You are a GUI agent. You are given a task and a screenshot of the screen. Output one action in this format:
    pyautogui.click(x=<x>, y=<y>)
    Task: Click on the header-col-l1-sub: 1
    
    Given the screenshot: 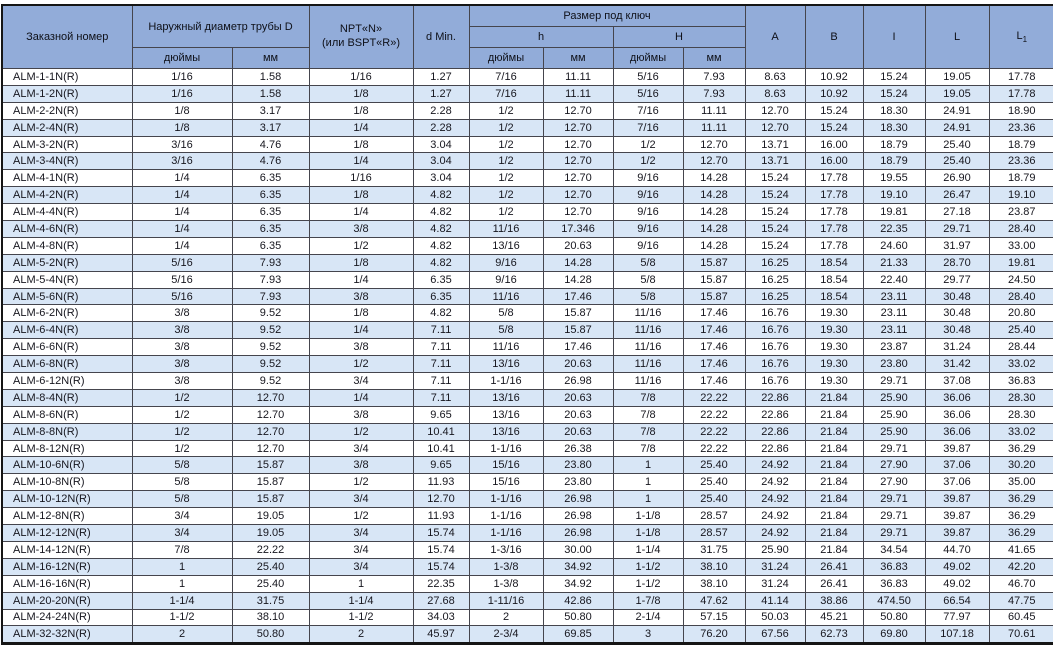 What is the action you would take?
    pyautogui.click(x=1025, y=40)
    